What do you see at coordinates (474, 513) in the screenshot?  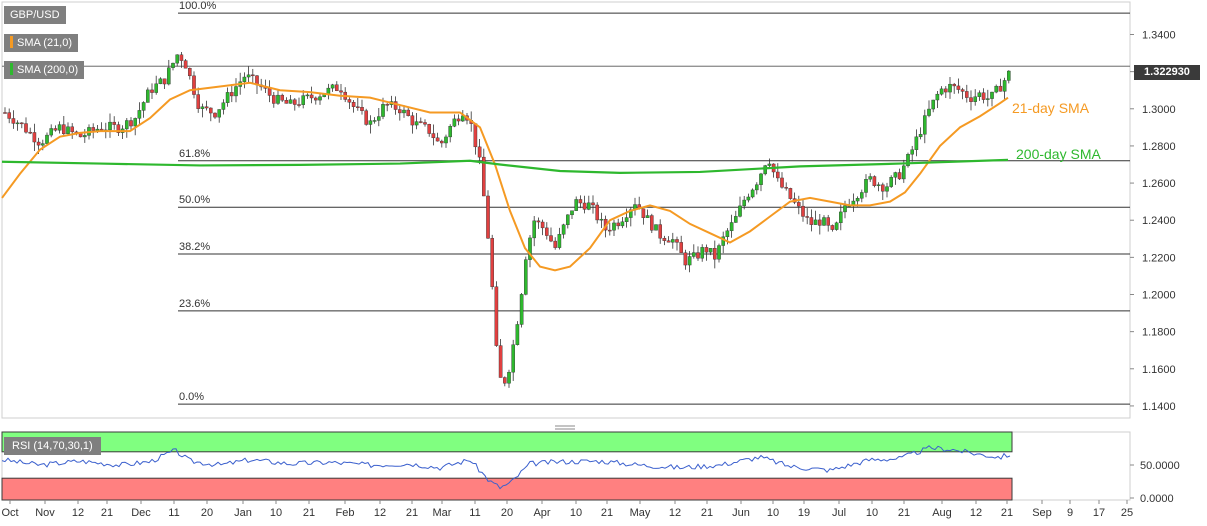 I see `x-tick-label: 11` at bounding box center [474, 513].